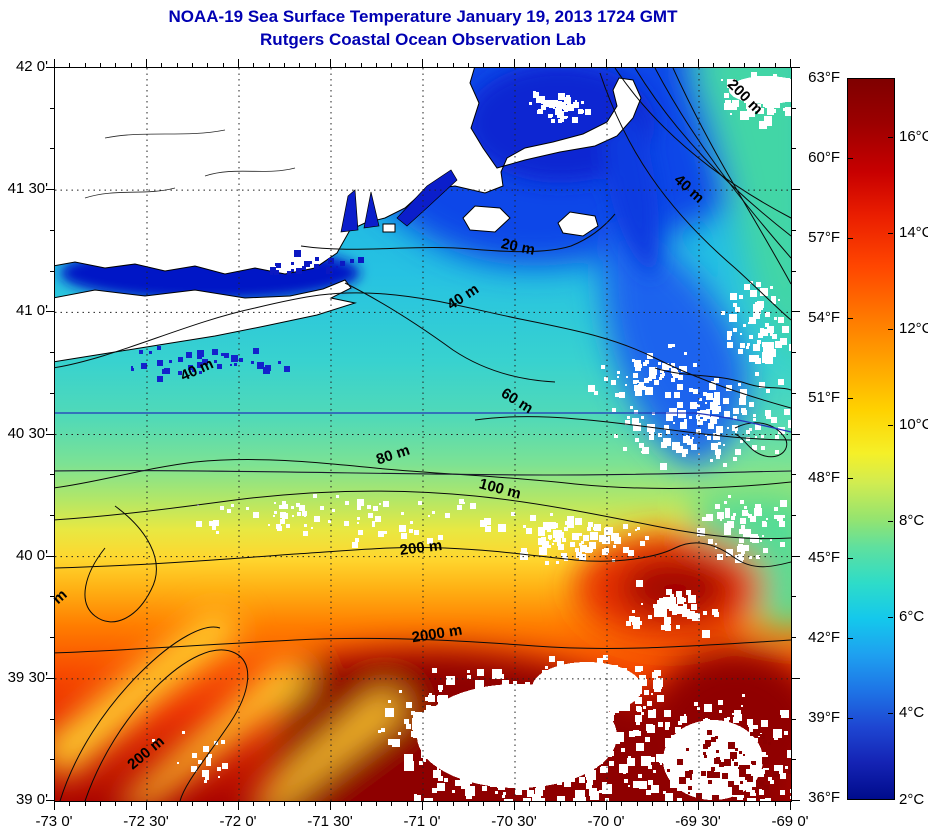  Describe the element at coordinates (913, 424) in the screenshot. I see `colorbar-celsius-label: 10°C` at that location.